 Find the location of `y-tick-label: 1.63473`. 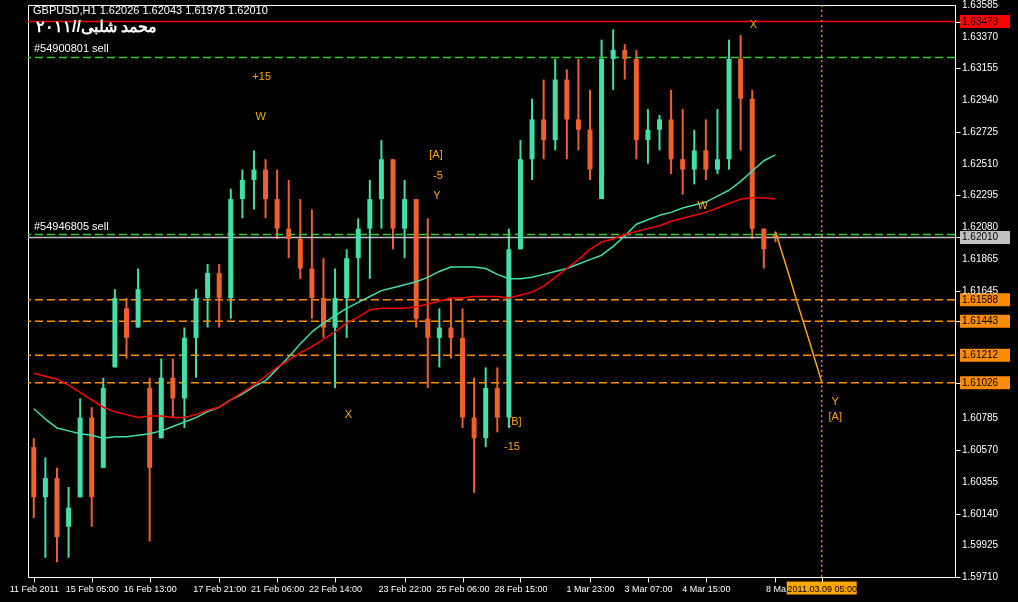

y-tick-label: 1.63473 is located at coordinates (980, 21).